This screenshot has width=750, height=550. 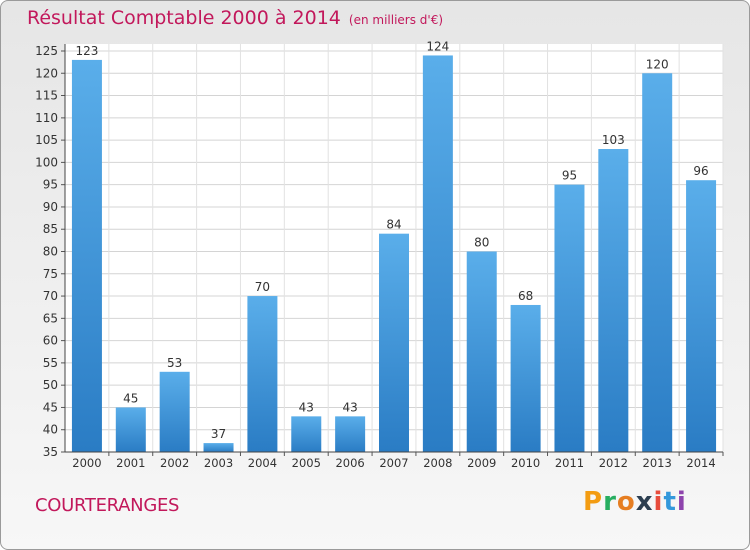 What do you see at coordinates (130, 398) in the screenshot?
I see `data-label: 45` at bounding box center [130, 398].